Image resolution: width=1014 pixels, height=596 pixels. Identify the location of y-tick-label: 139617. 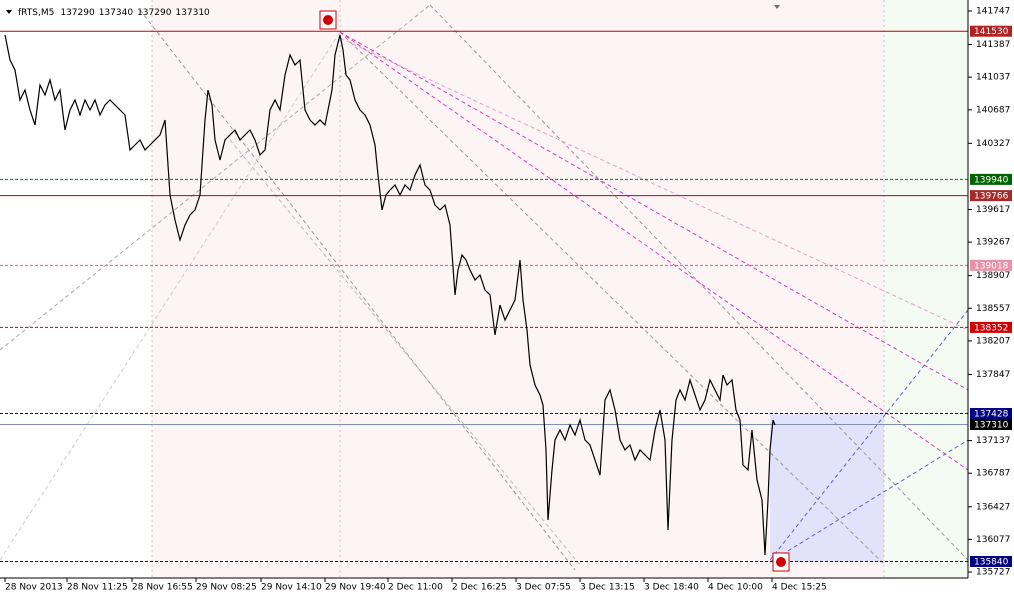
(993, 210).